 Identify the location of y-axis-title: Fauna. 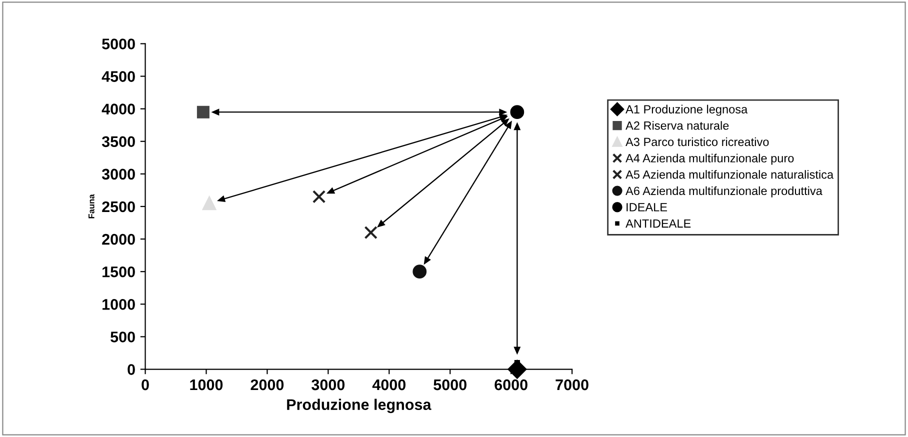
(91, 206).